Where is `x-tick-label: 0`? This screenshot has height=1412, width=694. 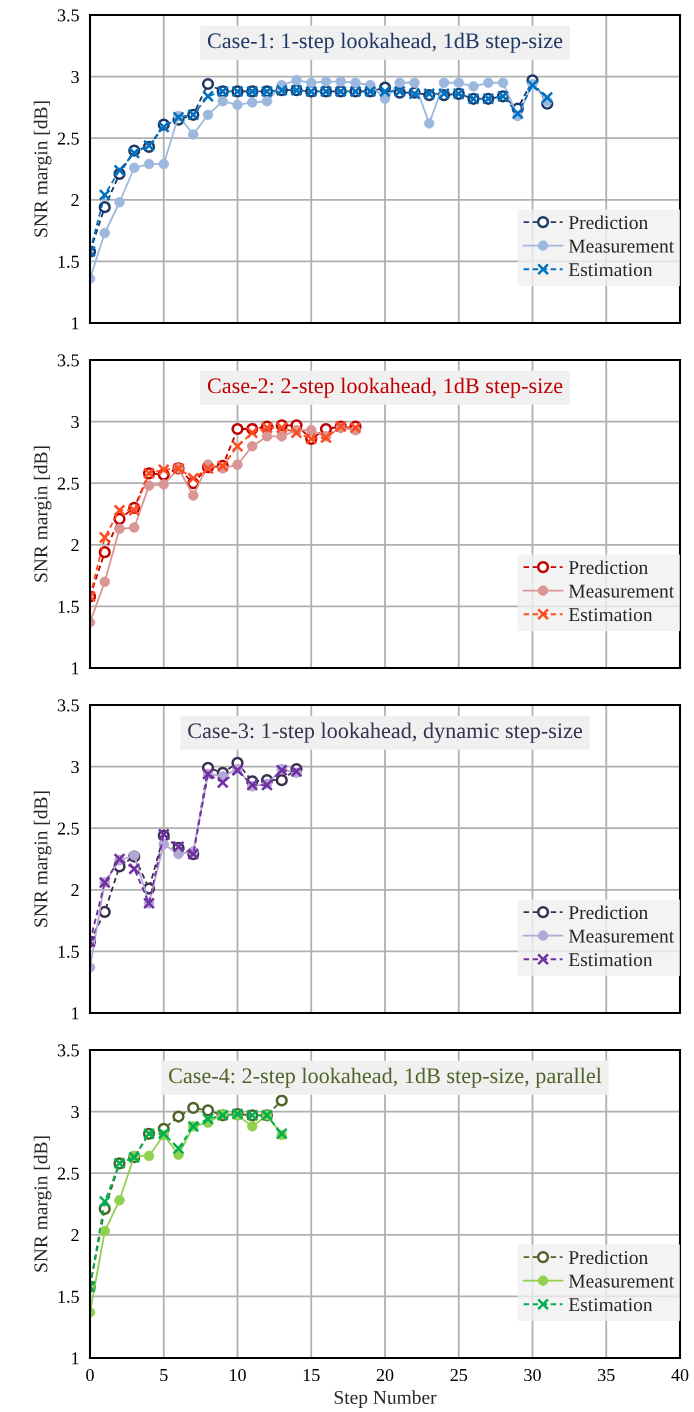 x-tick-label: 0 is located at coordinates (90, 1375).